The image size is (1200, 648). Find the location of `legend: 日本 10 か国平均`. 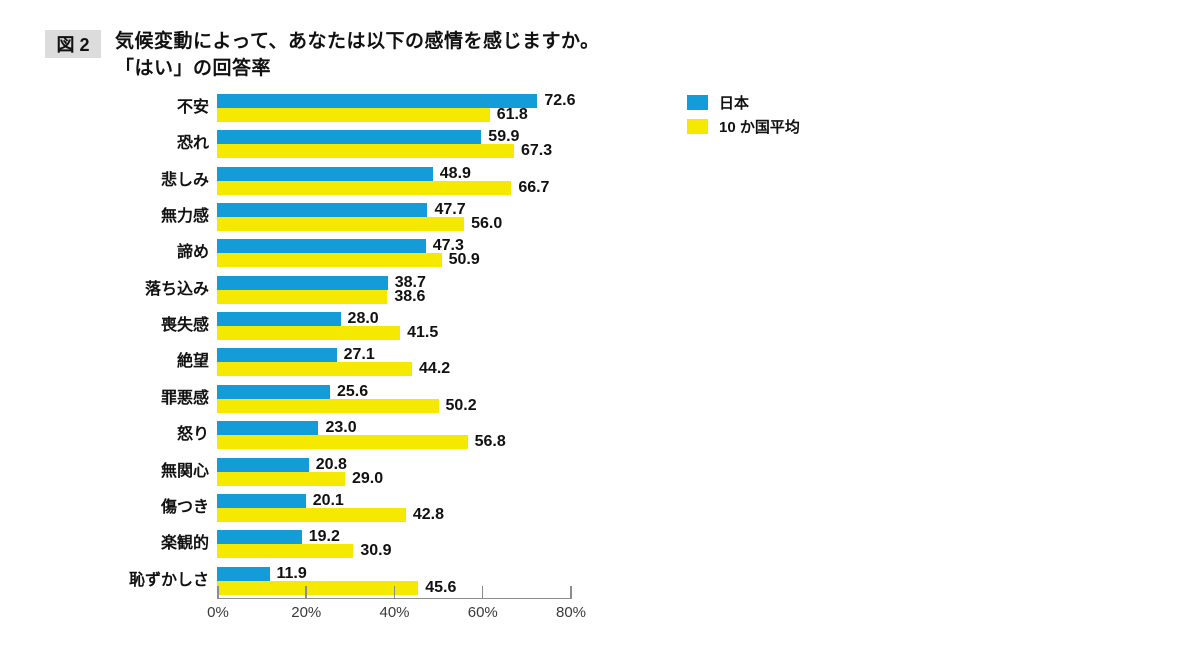

legend: 日本 10 か国平均 is located at coordinates (743, 119).